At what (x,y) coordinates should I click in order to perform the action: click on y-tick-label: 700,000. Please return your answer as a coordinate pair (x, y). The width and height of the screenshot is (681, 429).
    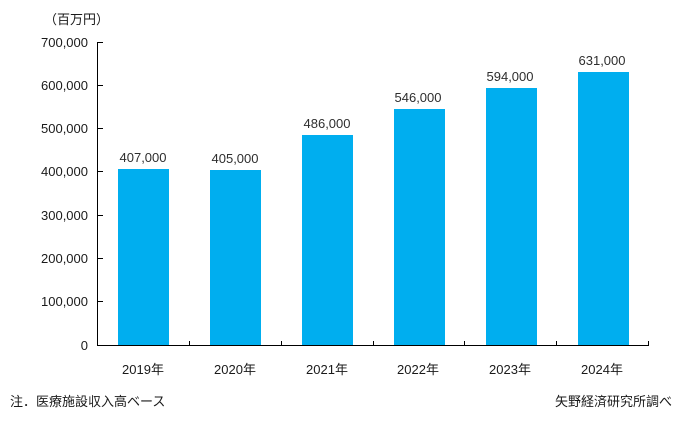
    Looking at the image, I should click on (64, 42).